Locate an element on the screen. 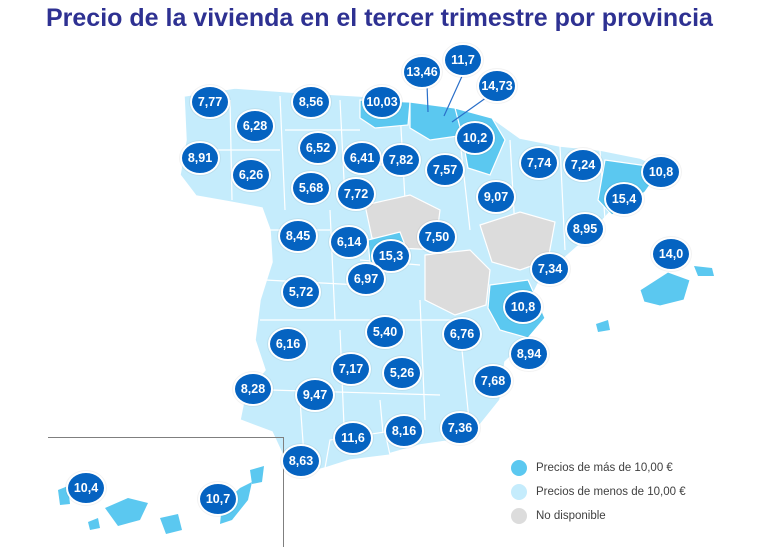 Image resolution: width=768 pixels, height=551 pixels. price-badge-jaen: 5,26 is located at coordinates (402, 373).